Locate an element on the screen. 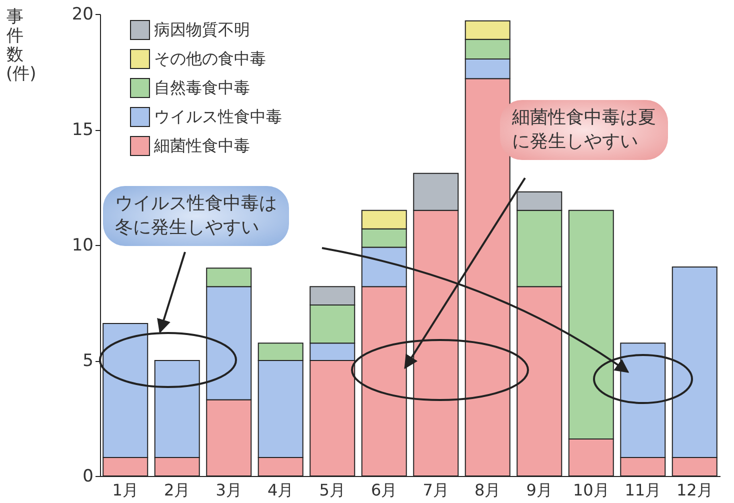 The image size is (734, 503). legend-label: 自然毒食中毒 is located at coordinates (202, 87).